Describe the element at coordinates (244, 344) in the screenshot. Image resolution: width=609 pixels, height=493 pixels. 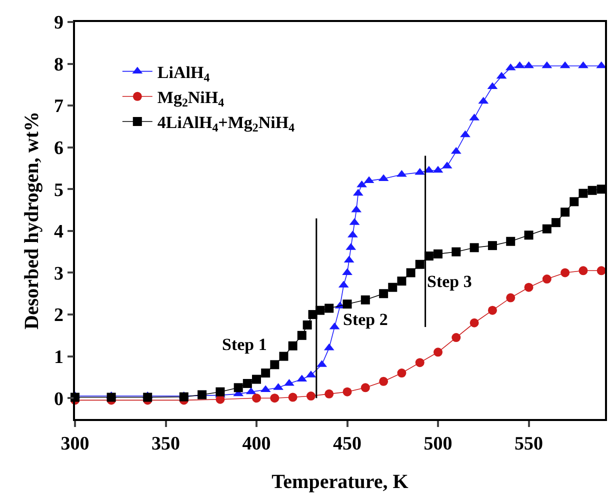
I see `annotation: Step 1` at that location.